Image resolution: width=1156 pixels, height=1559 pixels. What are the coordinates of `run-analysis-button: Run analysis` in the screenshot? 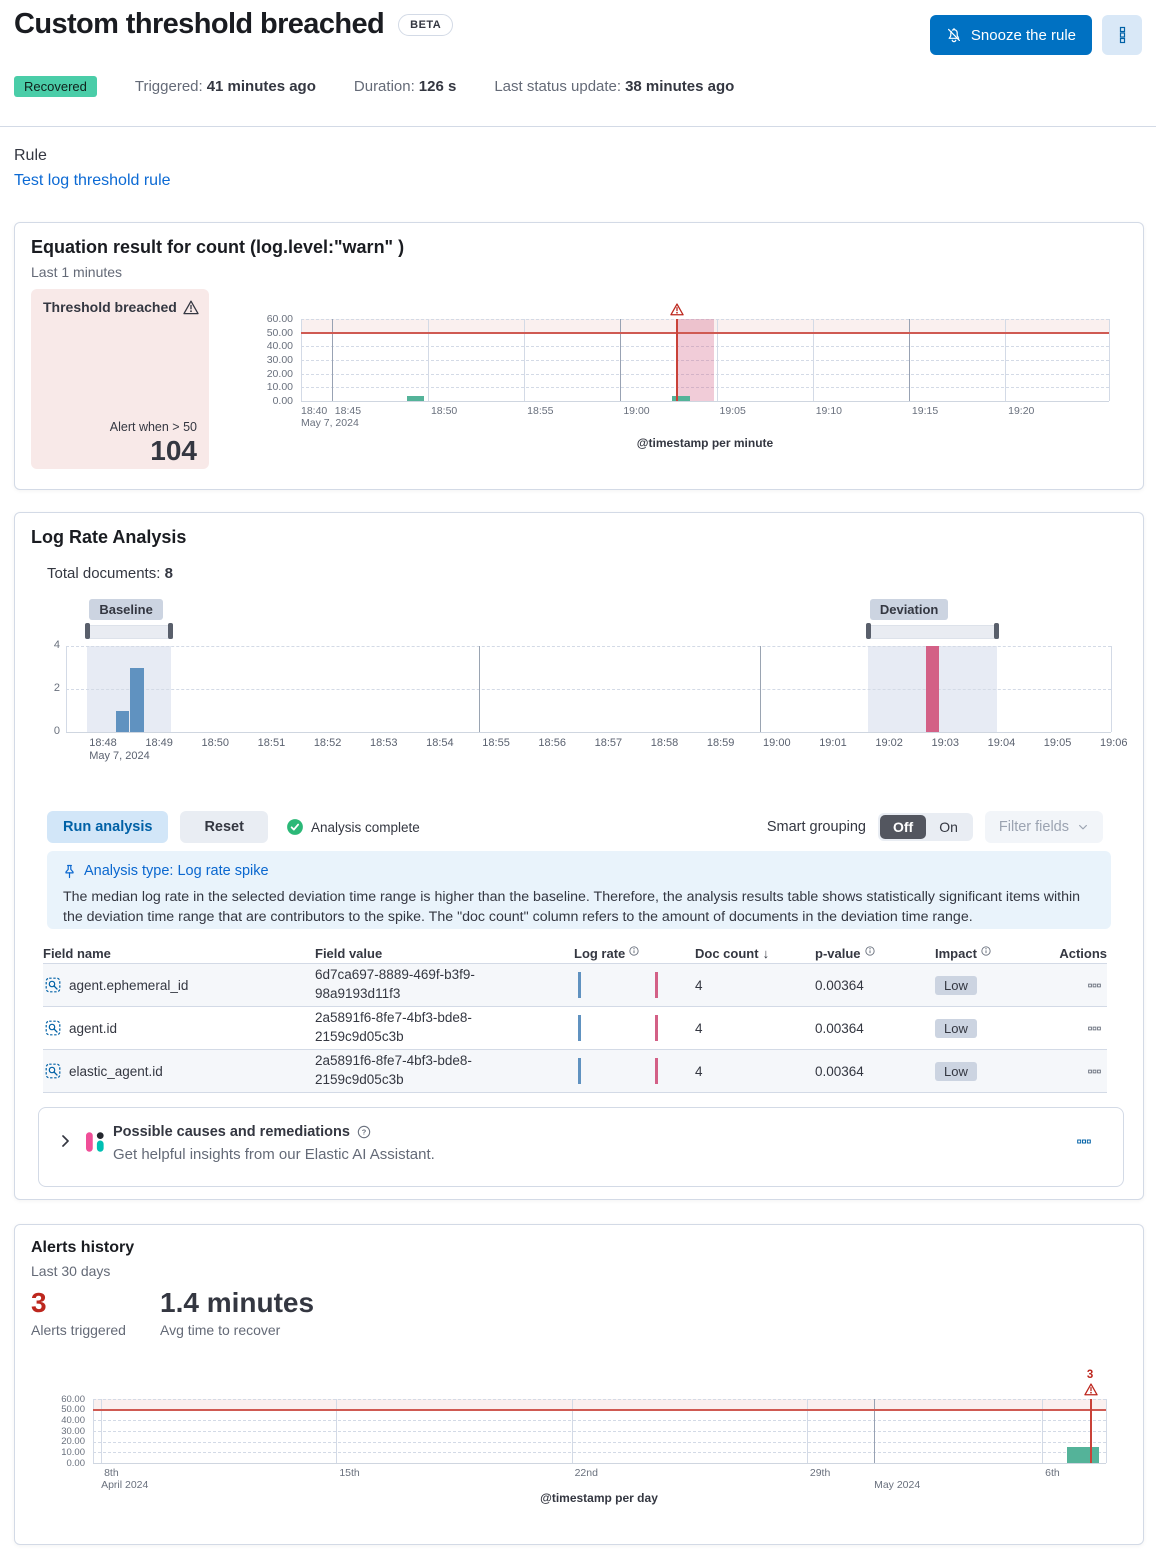 It's located at (108, 827).